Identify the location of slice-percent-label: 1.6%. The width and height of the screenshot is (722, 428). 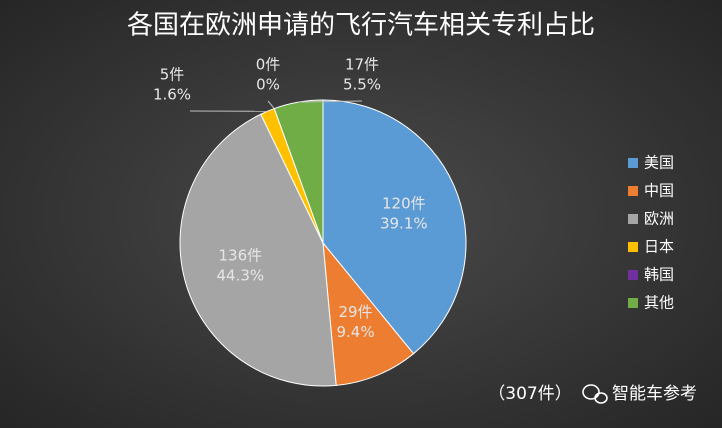
(172, 95).